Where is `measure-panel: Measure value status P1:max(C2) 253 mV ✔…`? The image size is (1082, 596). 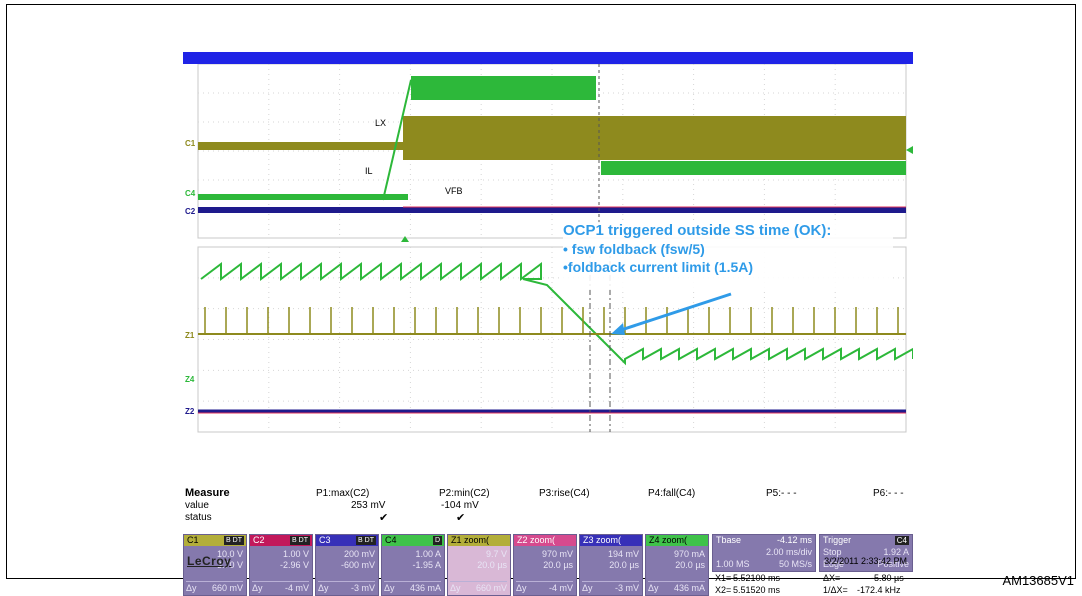
measure-panel: Measure value status P1:max(C2) 253 mV ✔… is located at coordinates (548, 509).